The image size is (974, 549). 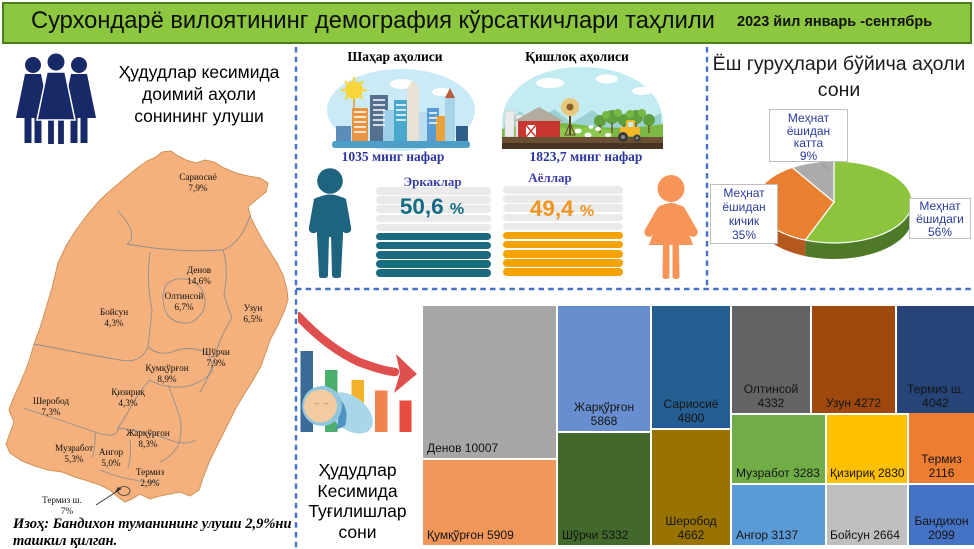 What do you see at coordinates (50, 412) in the screenshot?
I see `svg-text: 7,3%` at bounding box center [50, 412].